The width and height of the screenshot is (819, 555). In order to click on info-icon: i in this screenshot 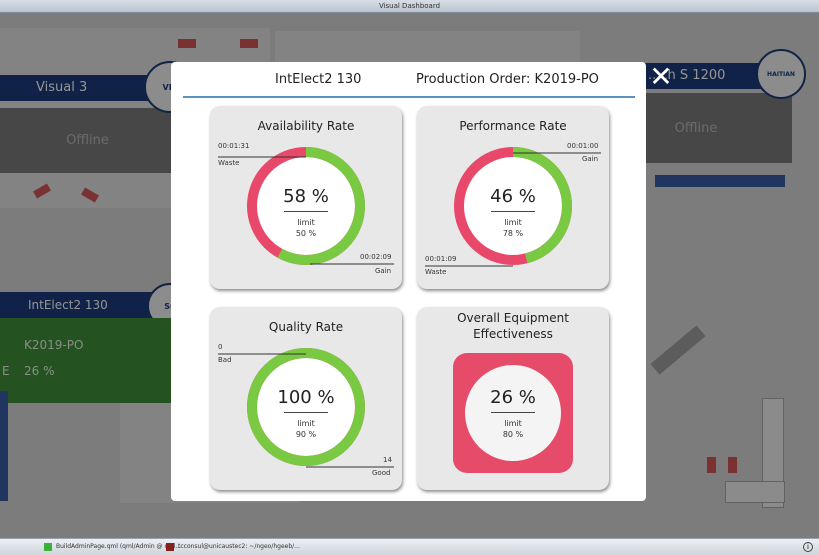, I will do `click(808, 547)`.